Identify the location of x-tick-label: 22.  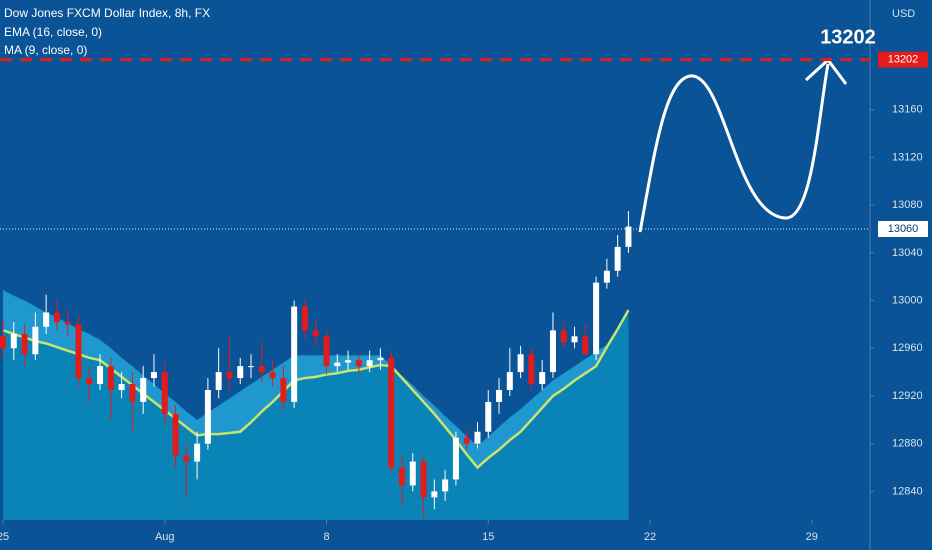
(650, 537).